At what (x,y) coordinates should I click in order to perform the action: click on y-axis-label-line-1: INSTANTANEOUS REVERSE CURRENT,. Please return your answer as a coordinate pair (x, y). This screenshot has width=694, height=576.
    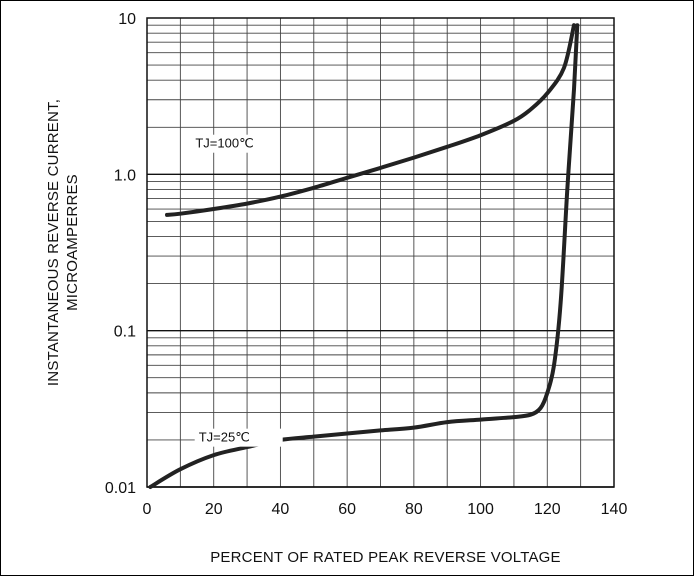
    Looking at the image, I should click on (53, 242).